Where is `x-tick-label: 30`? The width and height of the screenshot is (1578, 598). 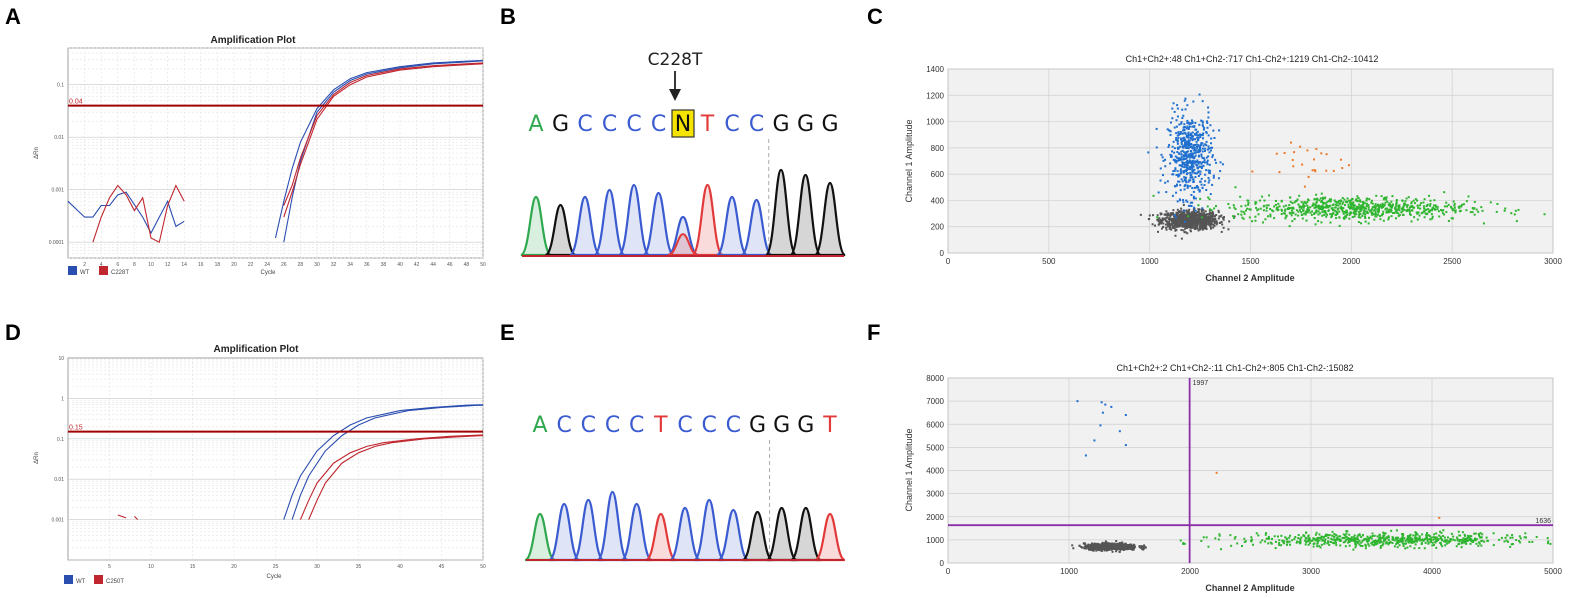 x-tick-label: 30 is located at coordinates (317, 567).